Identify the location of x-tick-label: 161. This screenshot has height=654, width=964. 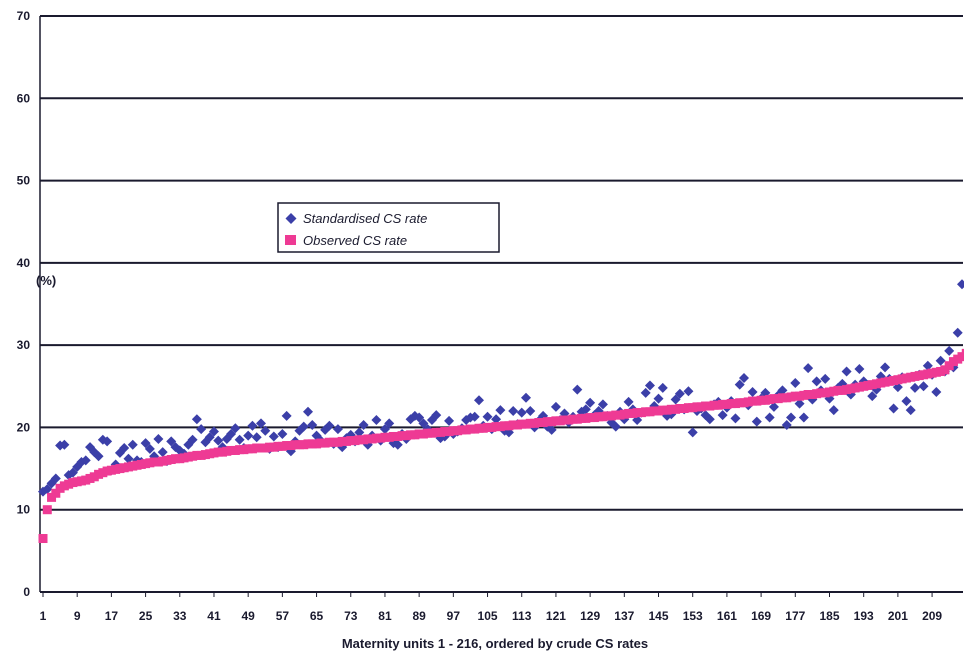
(727, 616).